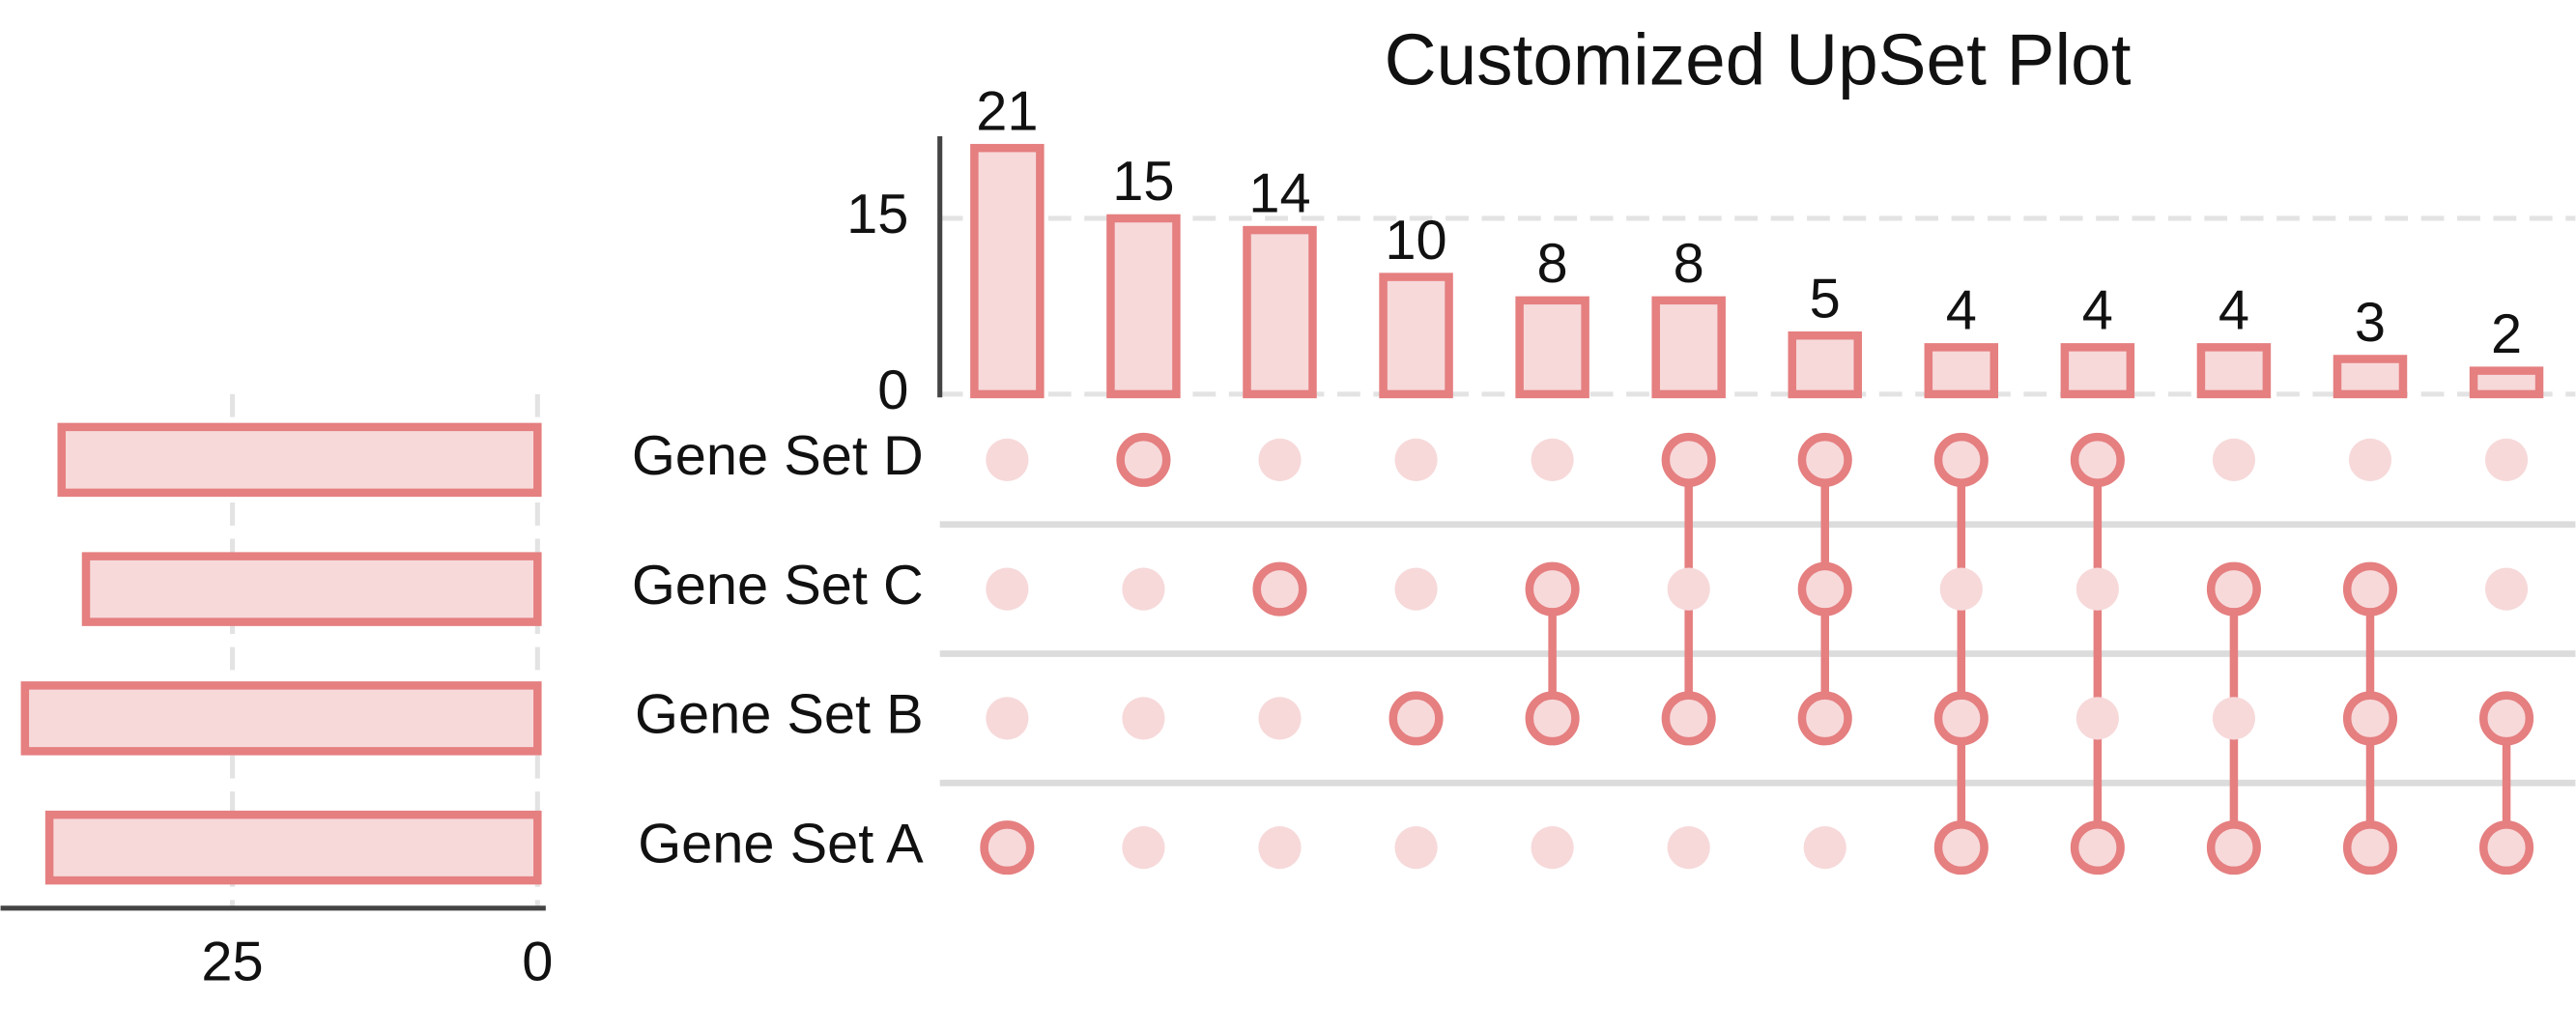  Describe the element at coordinates (778, 586) in the screenshot. I see `set-label: Gene Set C` at that location.